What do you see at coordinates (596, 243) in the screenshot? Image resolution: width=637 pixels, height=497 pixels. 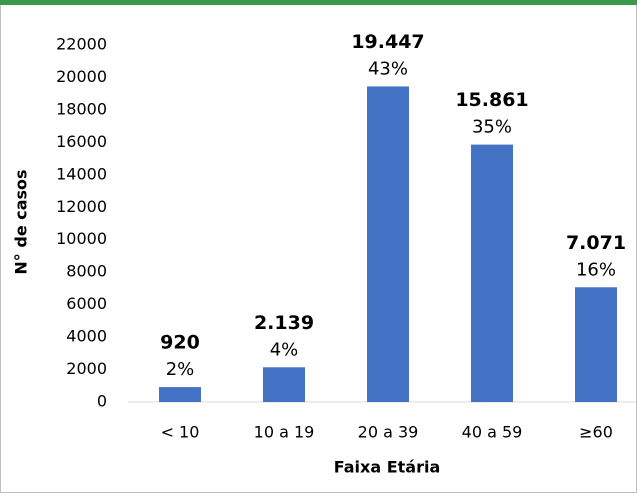 I see `value-label: 7.071` at bounding box center [596, 243].